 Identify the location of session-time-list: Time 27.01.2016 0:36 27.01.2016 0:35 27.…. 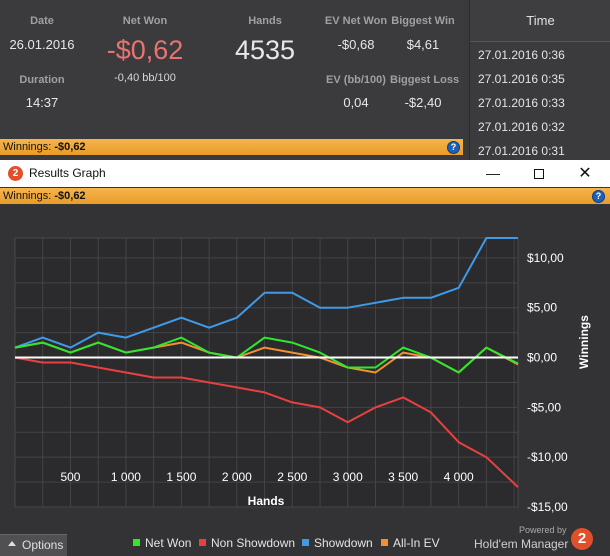
(539, 80).